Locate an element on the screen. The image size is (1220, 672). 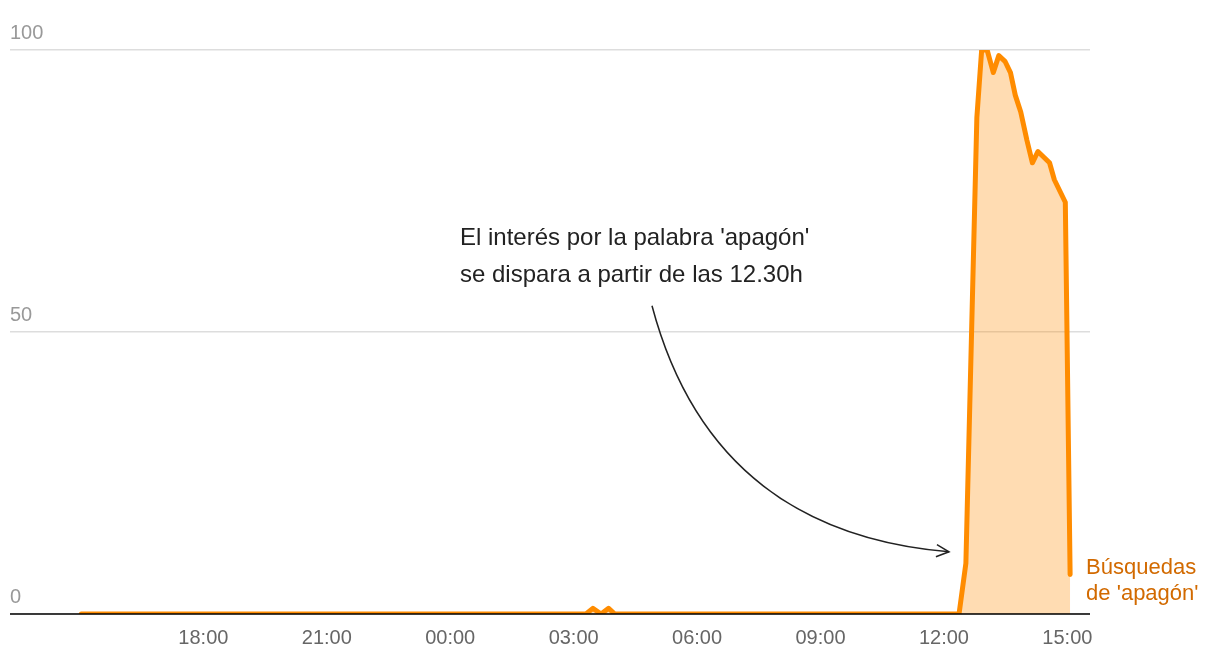
y-tick-label: 0 is located at coordinates (16, 595).